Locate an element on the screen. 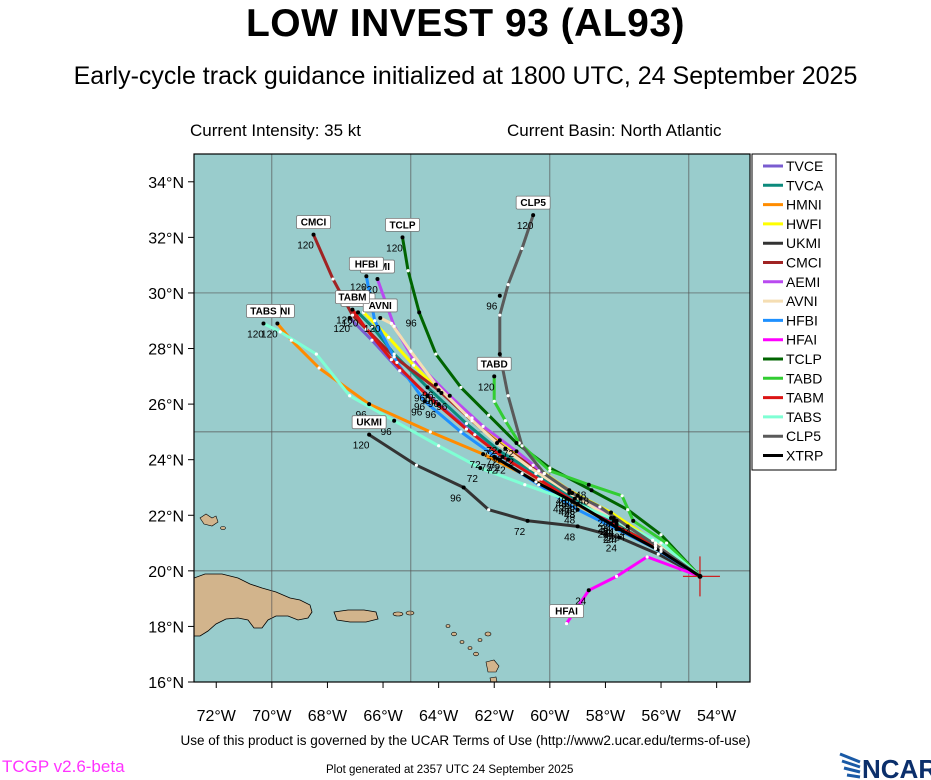 Image resolution: width=931 pixels, height=780 pixels. lat-tick-label: 18°N is located at coordinates (166, 627).